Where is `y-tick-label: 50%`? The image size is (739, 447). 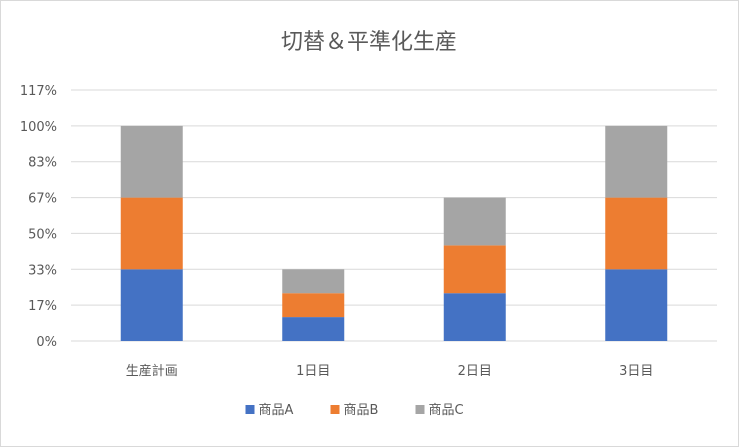
y-tick-label: 50% is located at coordinates (42, 234).